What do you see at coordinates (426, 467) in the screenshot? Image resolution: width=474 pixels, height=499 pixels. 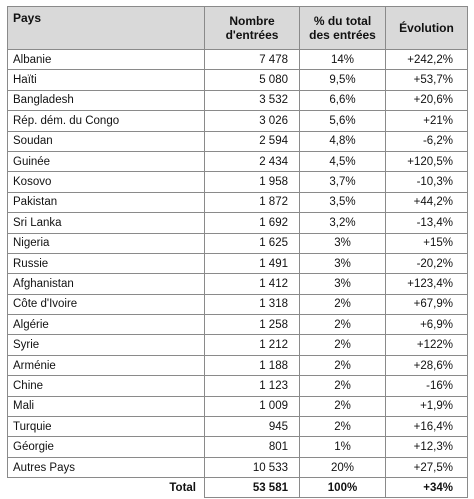 I see `cell-evolution: +27,5%` at bounding box center [426, 467].